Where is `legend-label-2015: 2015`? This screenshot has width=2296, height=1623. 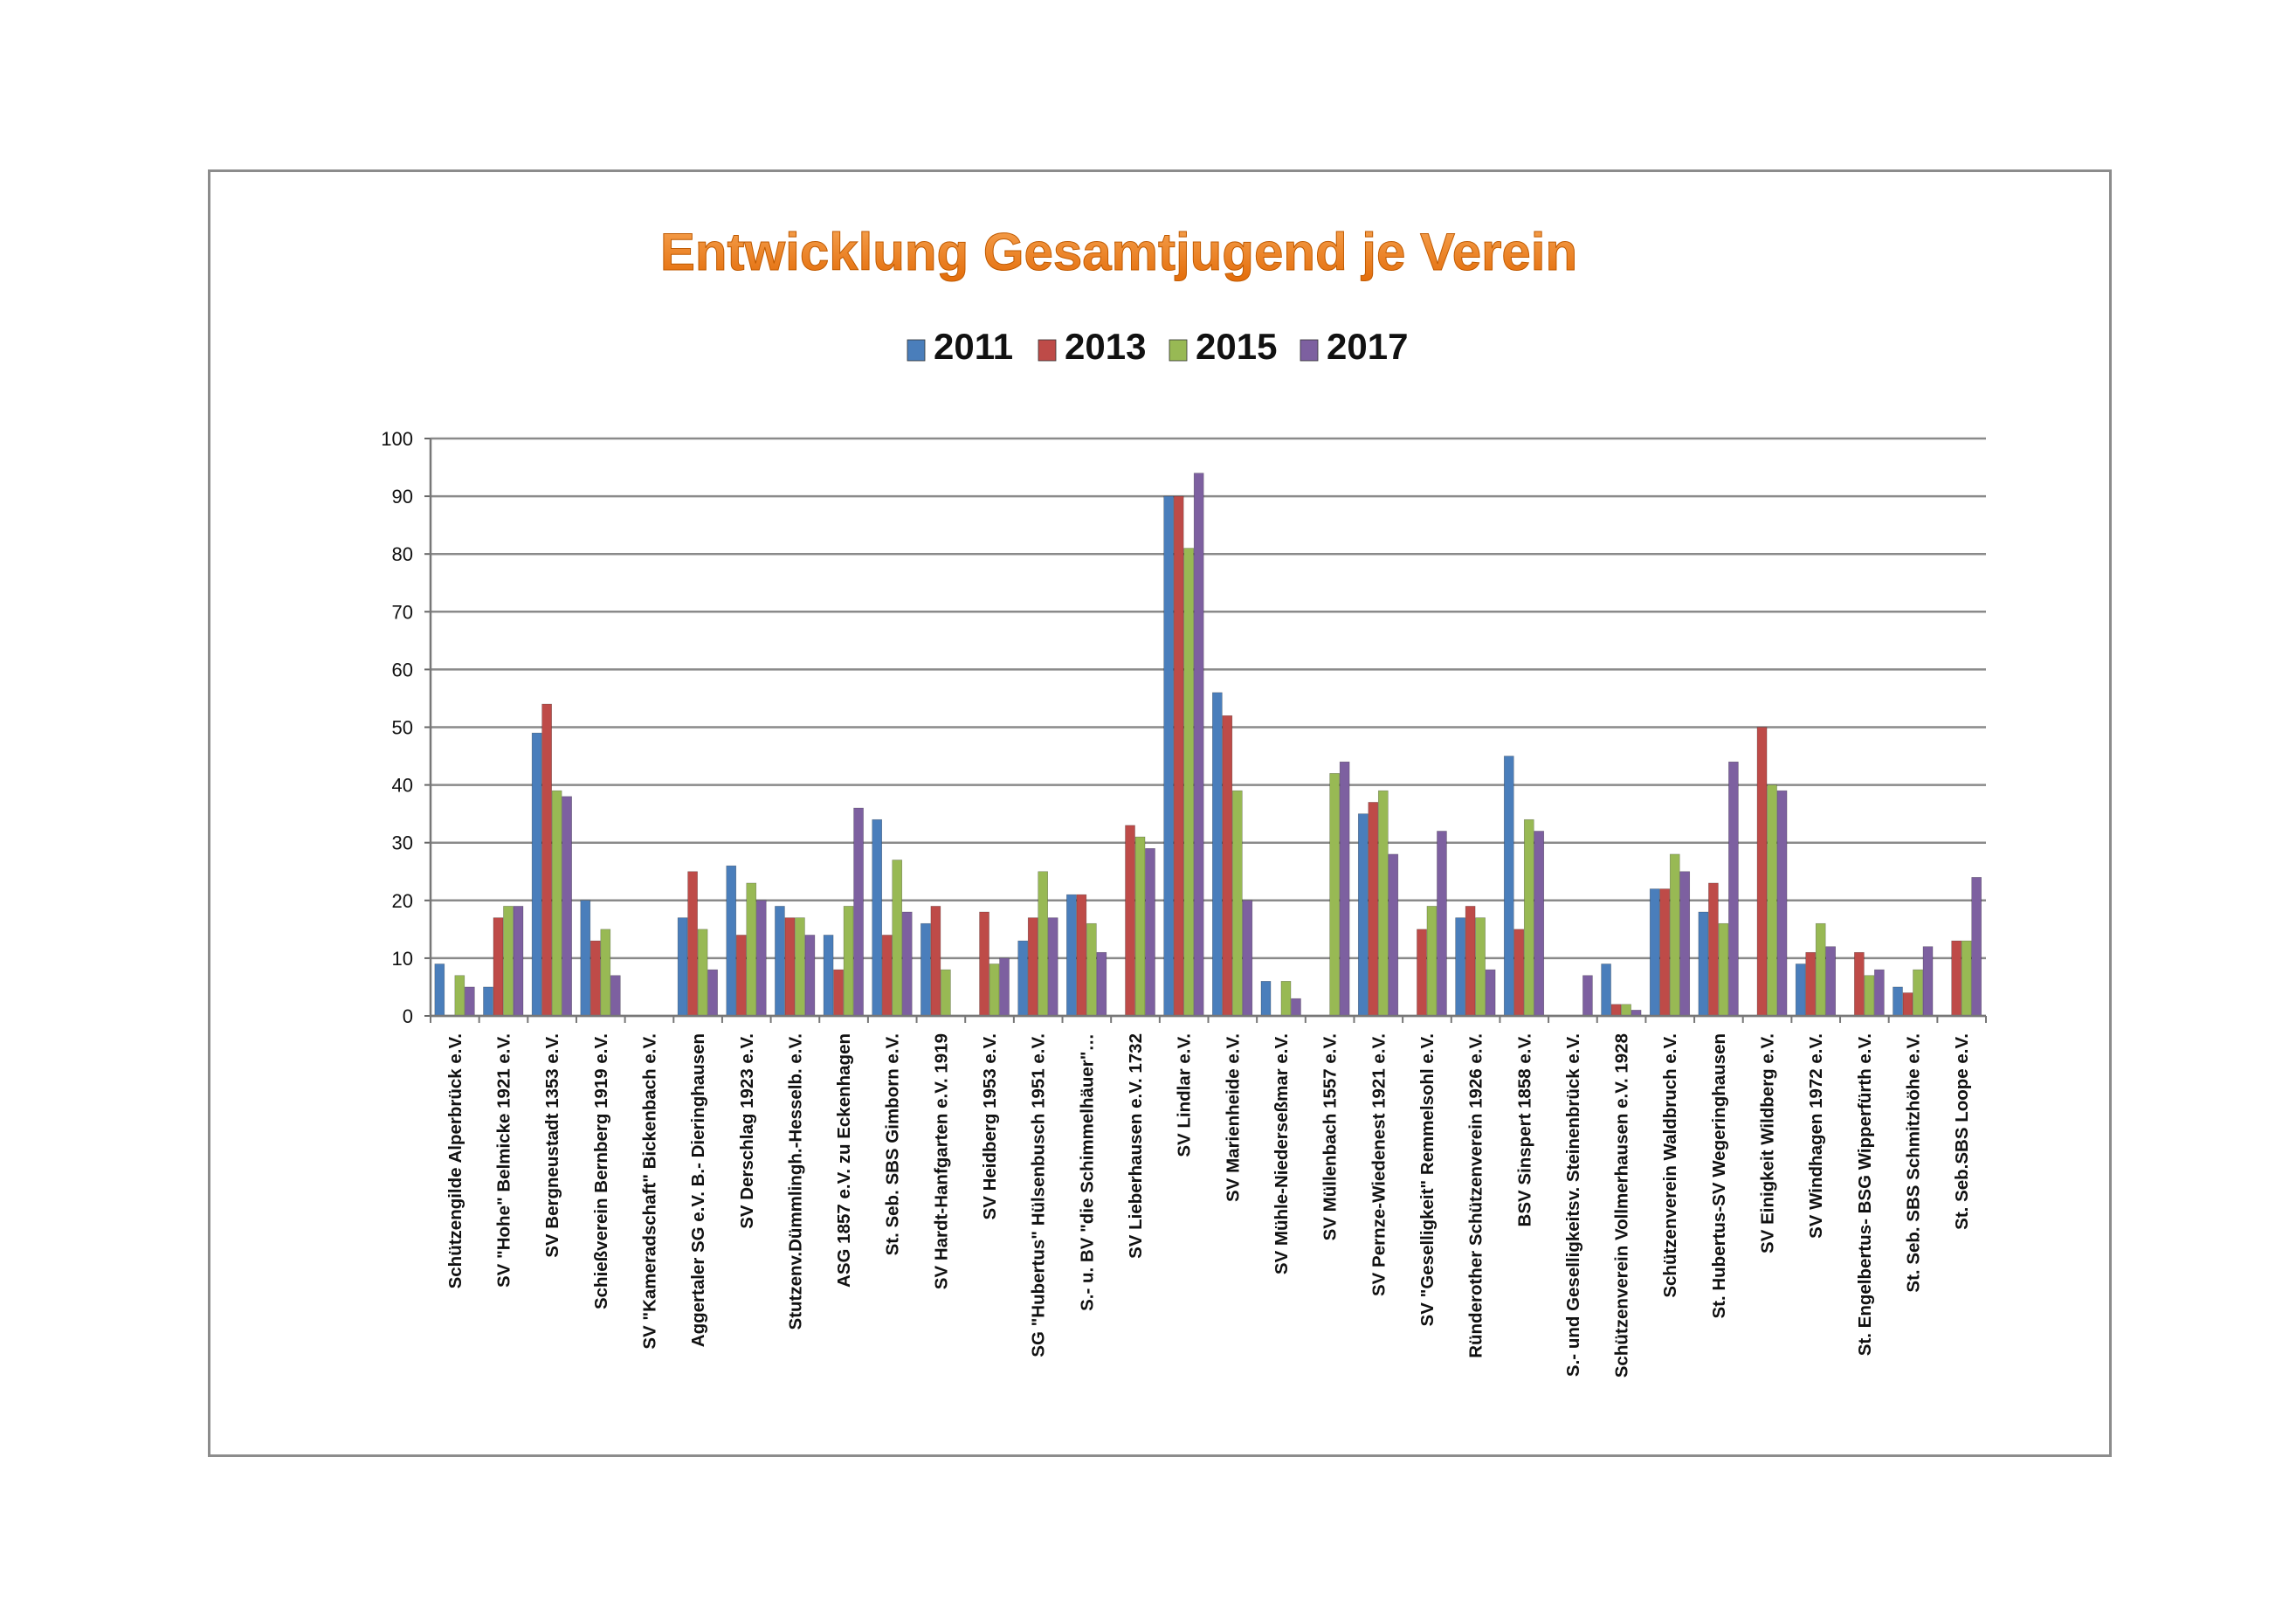
legend-label-2015: 2015 is located at coordinates (1236, 346).